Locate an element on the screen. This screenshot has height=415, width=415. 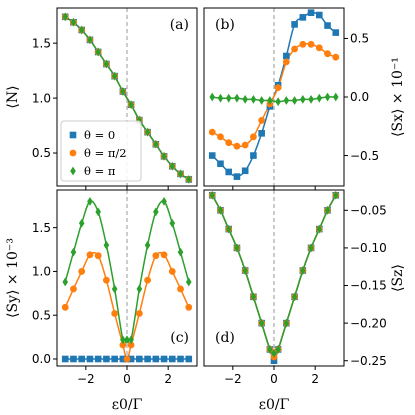
y-tick-label: −0.05 is located at coordinates (368, 211).